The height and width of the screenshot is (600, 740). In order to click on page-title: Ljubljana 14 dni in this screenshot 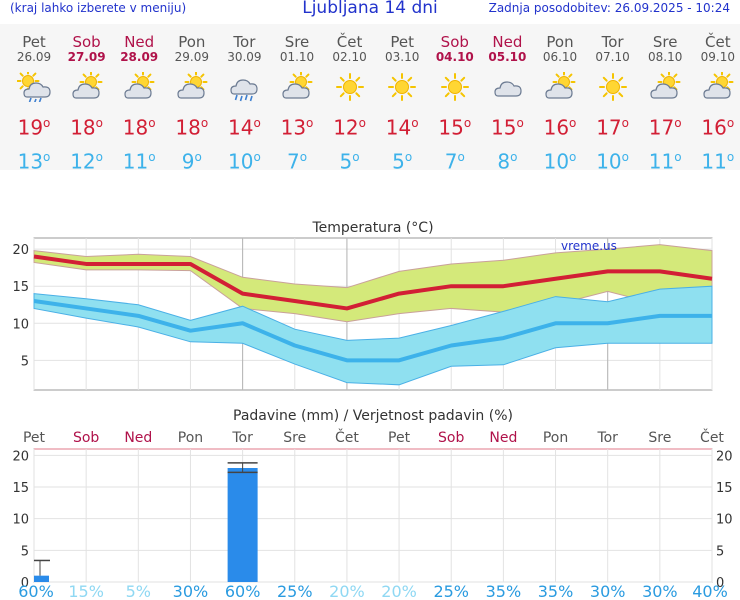, I will do `click(370, 9)`.